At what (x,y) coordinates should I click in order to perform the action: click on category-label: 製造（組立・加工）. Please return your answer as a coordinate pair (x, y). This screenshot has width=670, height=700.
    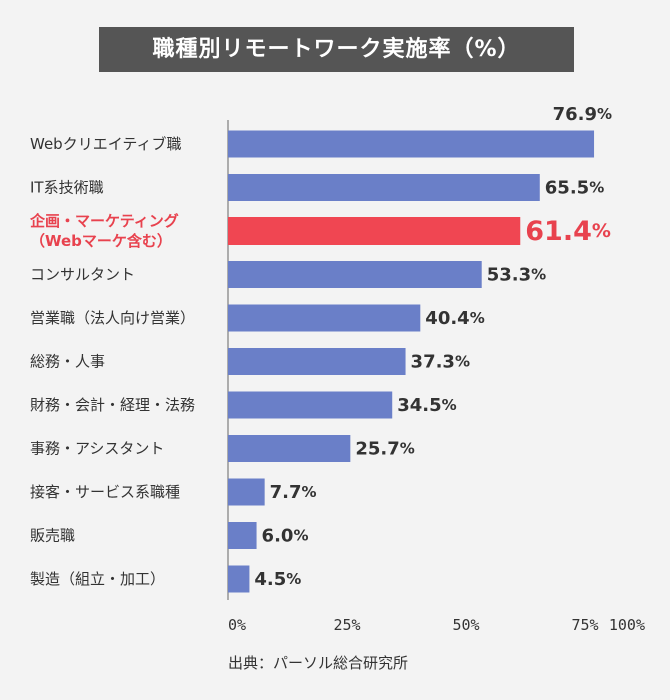
    Looking at the image, I should click on (97, 579).